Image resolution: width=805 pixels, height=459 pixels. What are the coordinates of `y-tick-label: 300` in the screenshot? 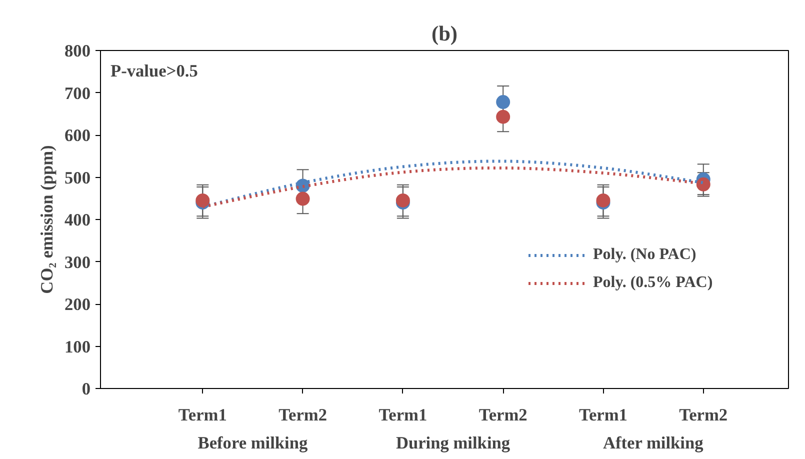 It's located at (77, 262).